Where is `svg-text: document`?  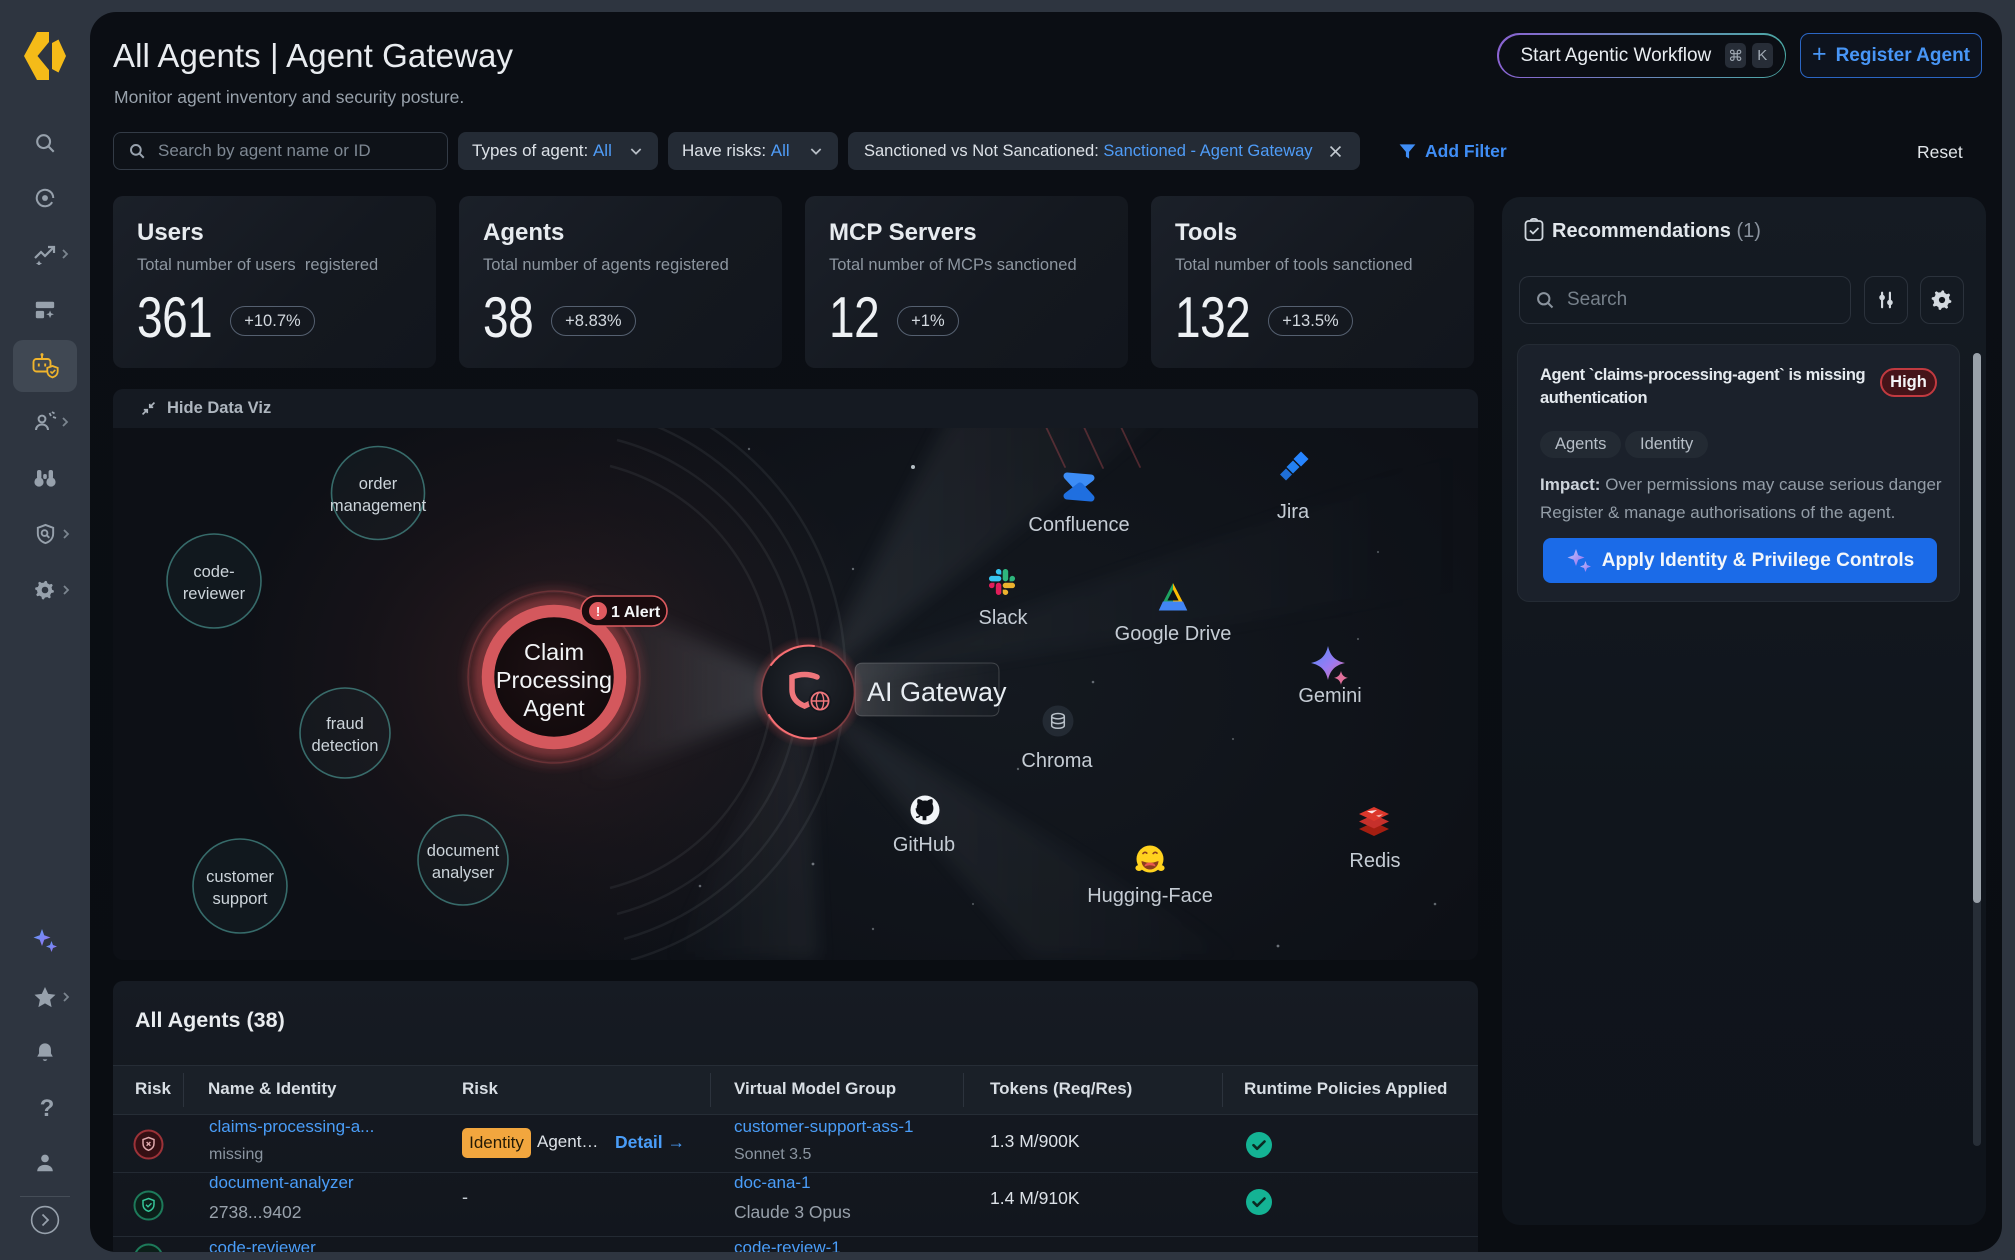 svg-text: document is located at coordinates (463, 851).